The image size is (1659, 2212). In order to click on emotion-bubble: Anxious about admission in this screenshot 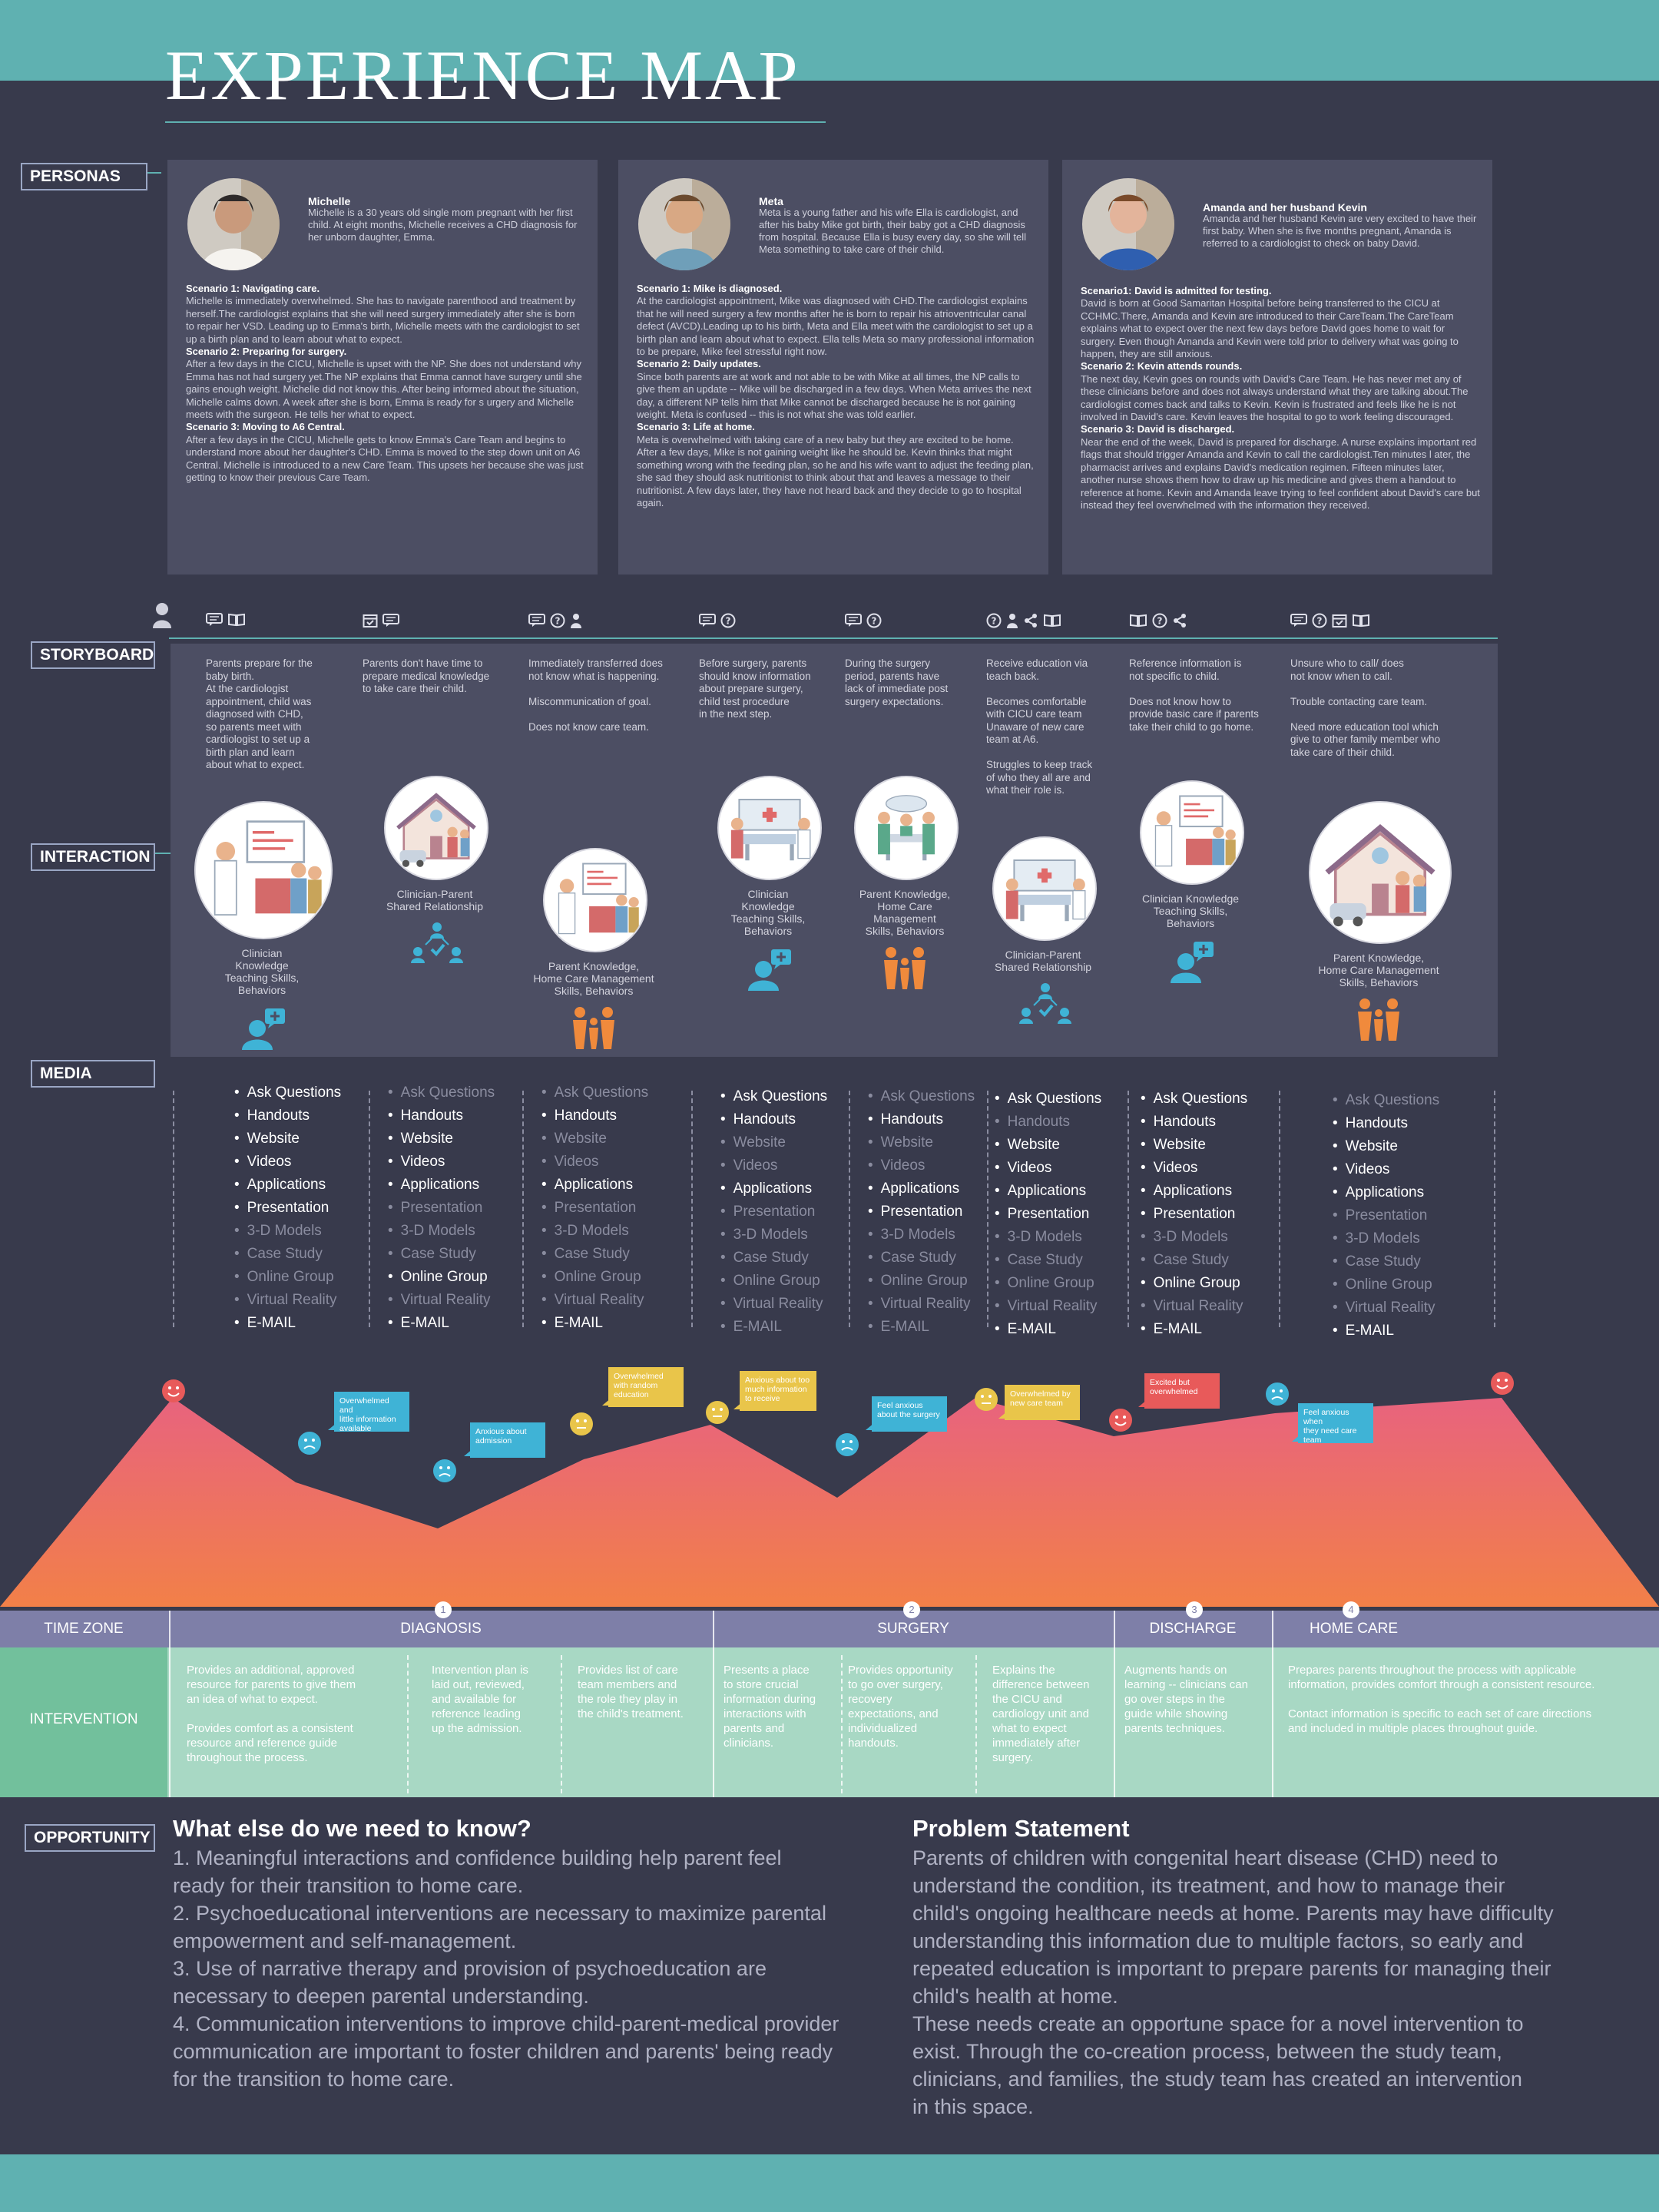, I will do `click(507, 1440)`.